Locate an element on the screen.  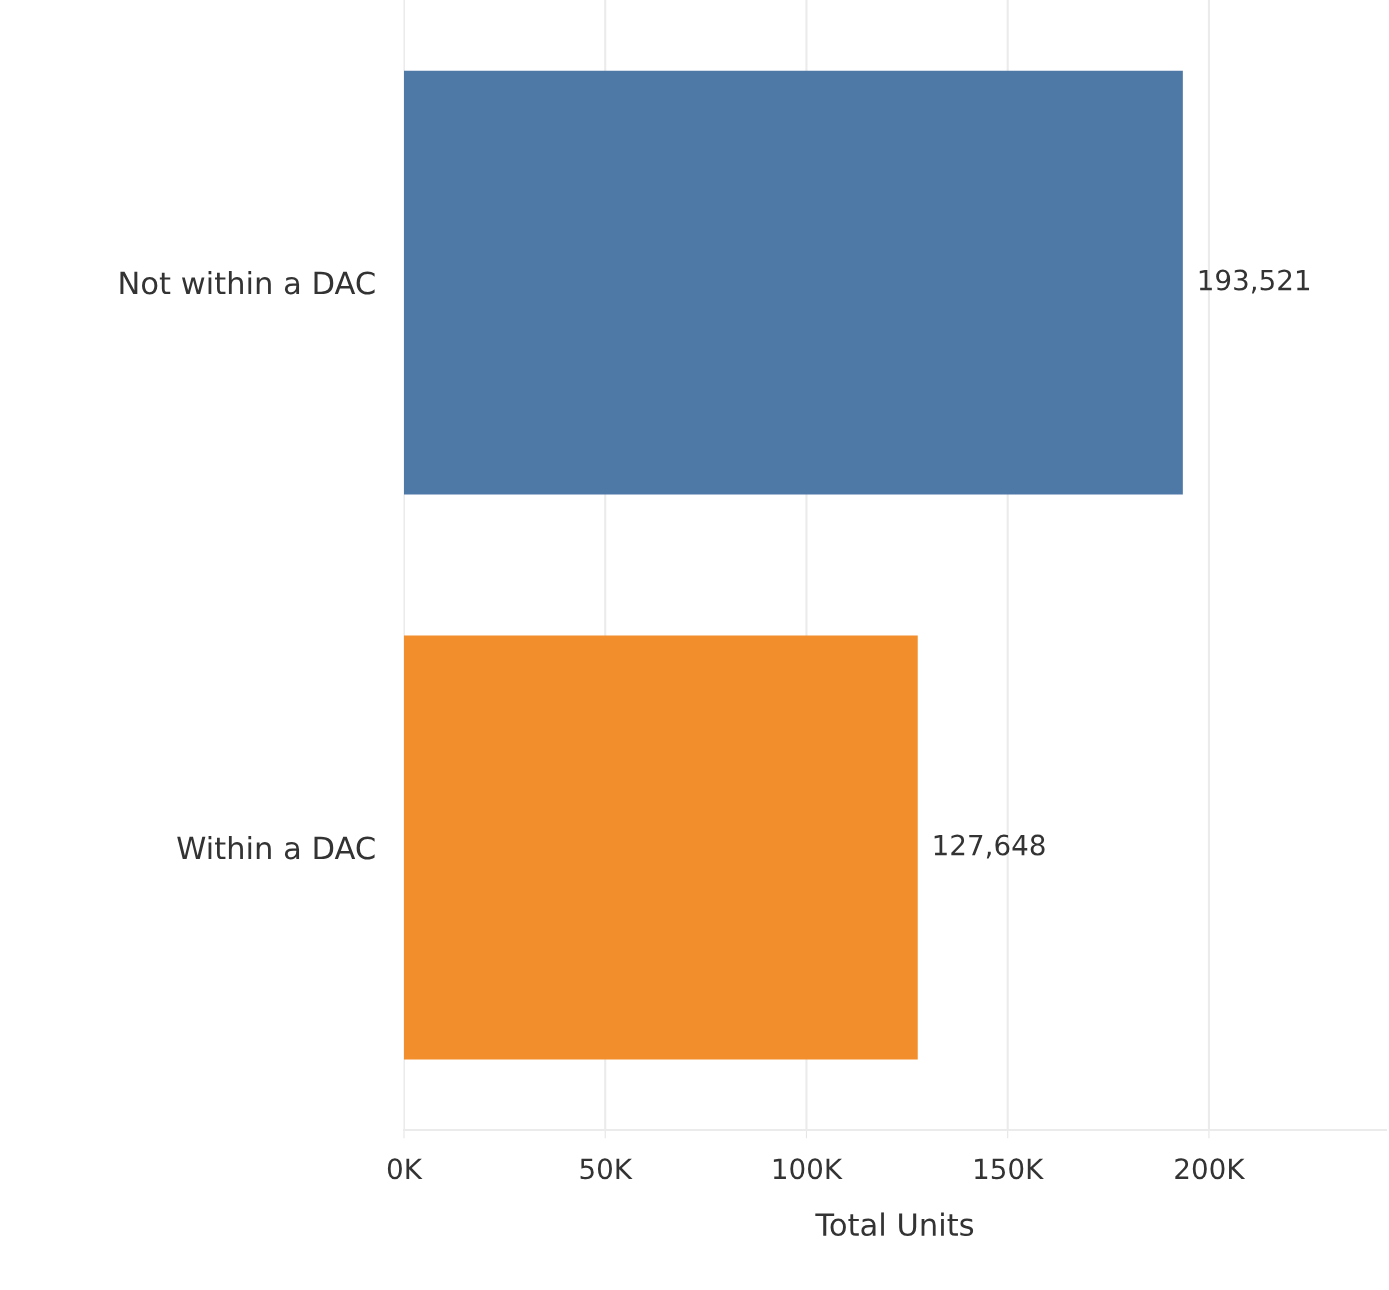
x-tick-label: 0K is located at coordinates (405, 1169).